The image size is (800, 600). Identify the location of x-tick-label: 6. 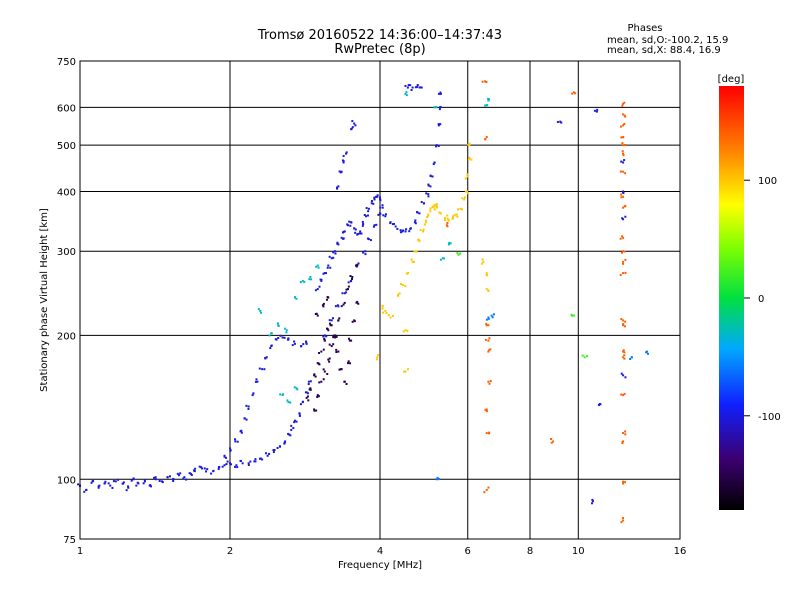
(468, 551).